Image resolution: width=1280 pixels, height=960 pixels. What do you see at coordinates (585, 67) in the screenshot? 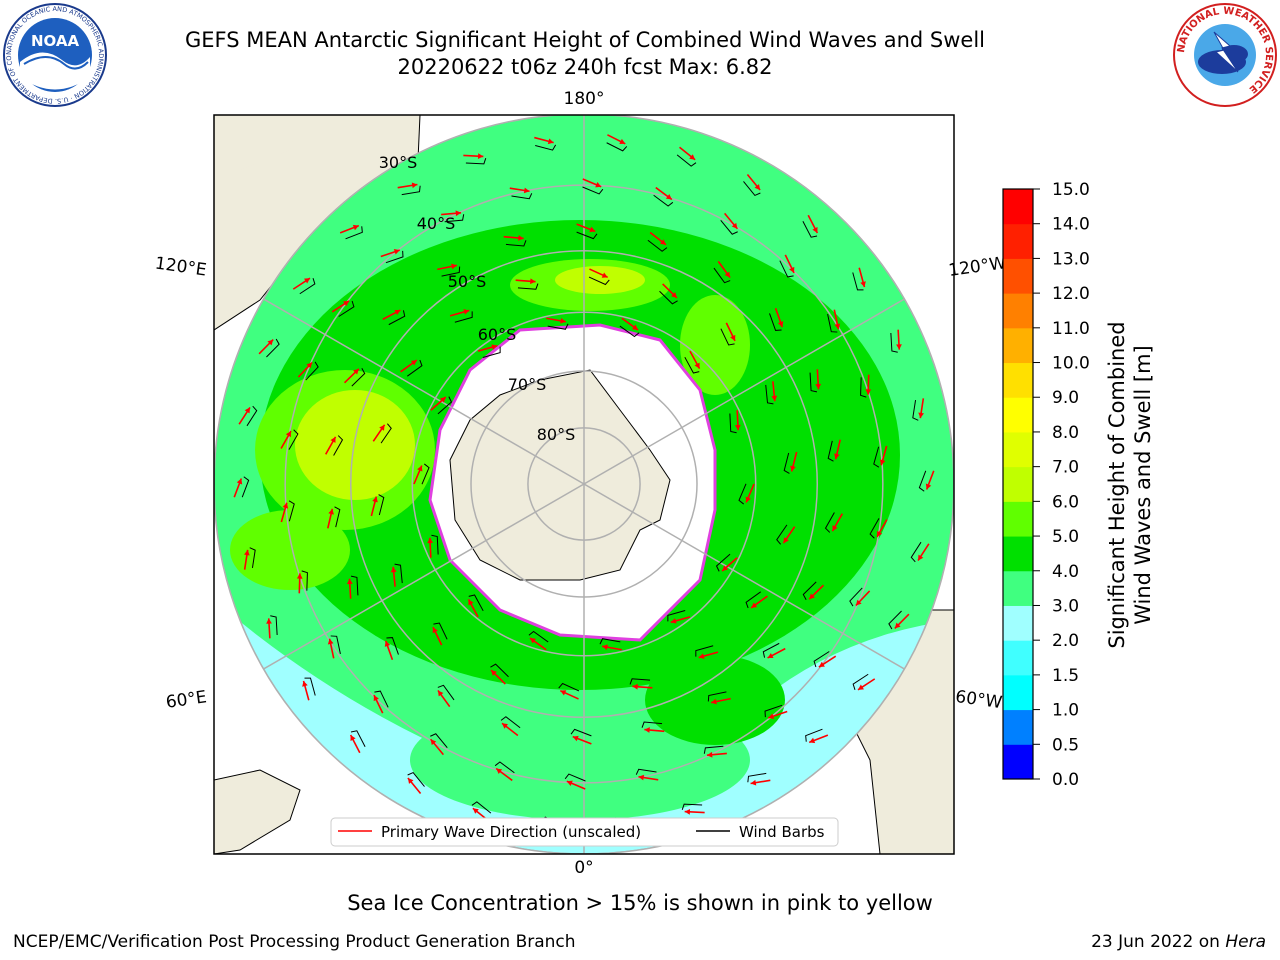
I see `chart-subtitle: 20220622 t06z 240h fcst Max: 6.82` at bounding box center [585, 67].